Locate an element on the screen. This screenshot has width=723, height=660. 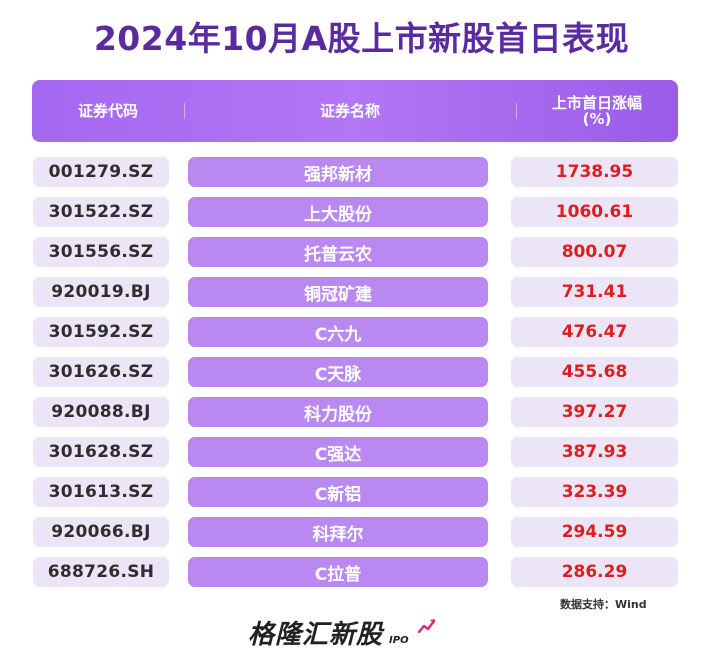
security-name: 科力股份 is located at coordinates (338, 412).